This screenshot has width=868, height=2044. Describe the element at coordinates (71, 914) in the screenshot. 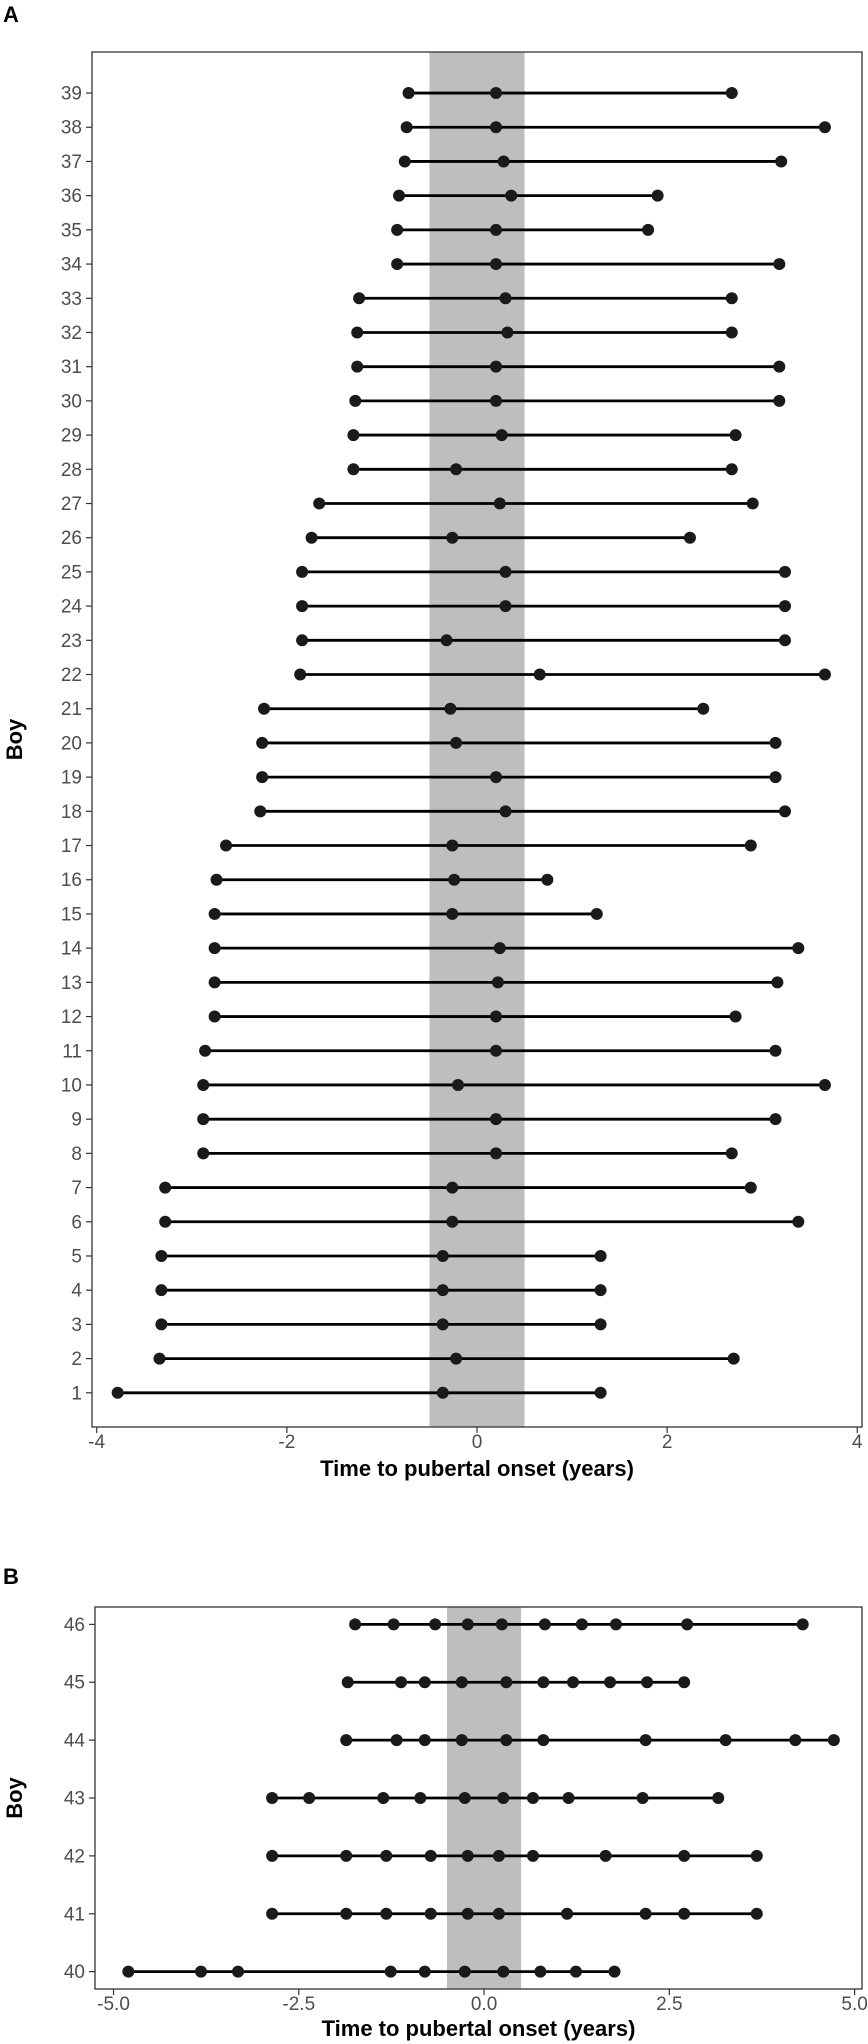

I see `y-tick-label: 15` at that location.